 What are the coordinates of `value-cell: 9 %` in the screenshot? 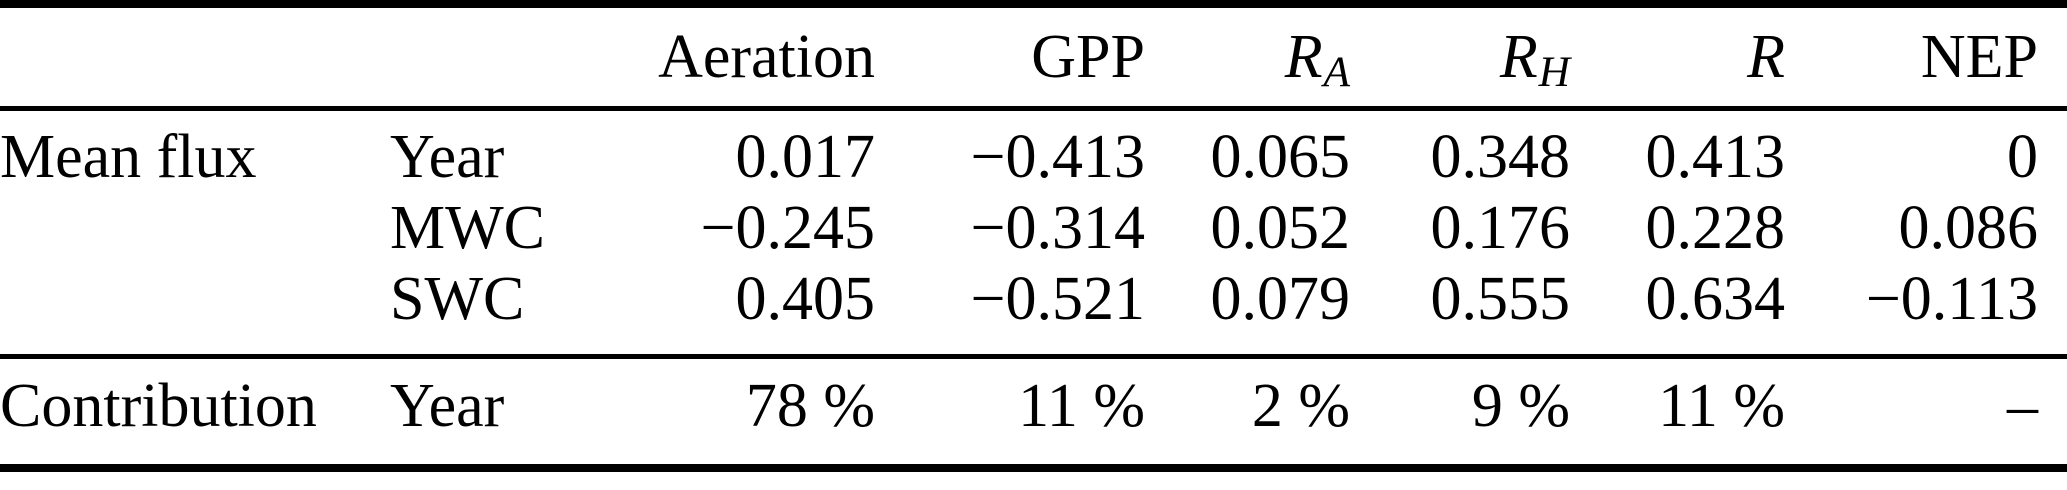 It's located at (1520, 406).